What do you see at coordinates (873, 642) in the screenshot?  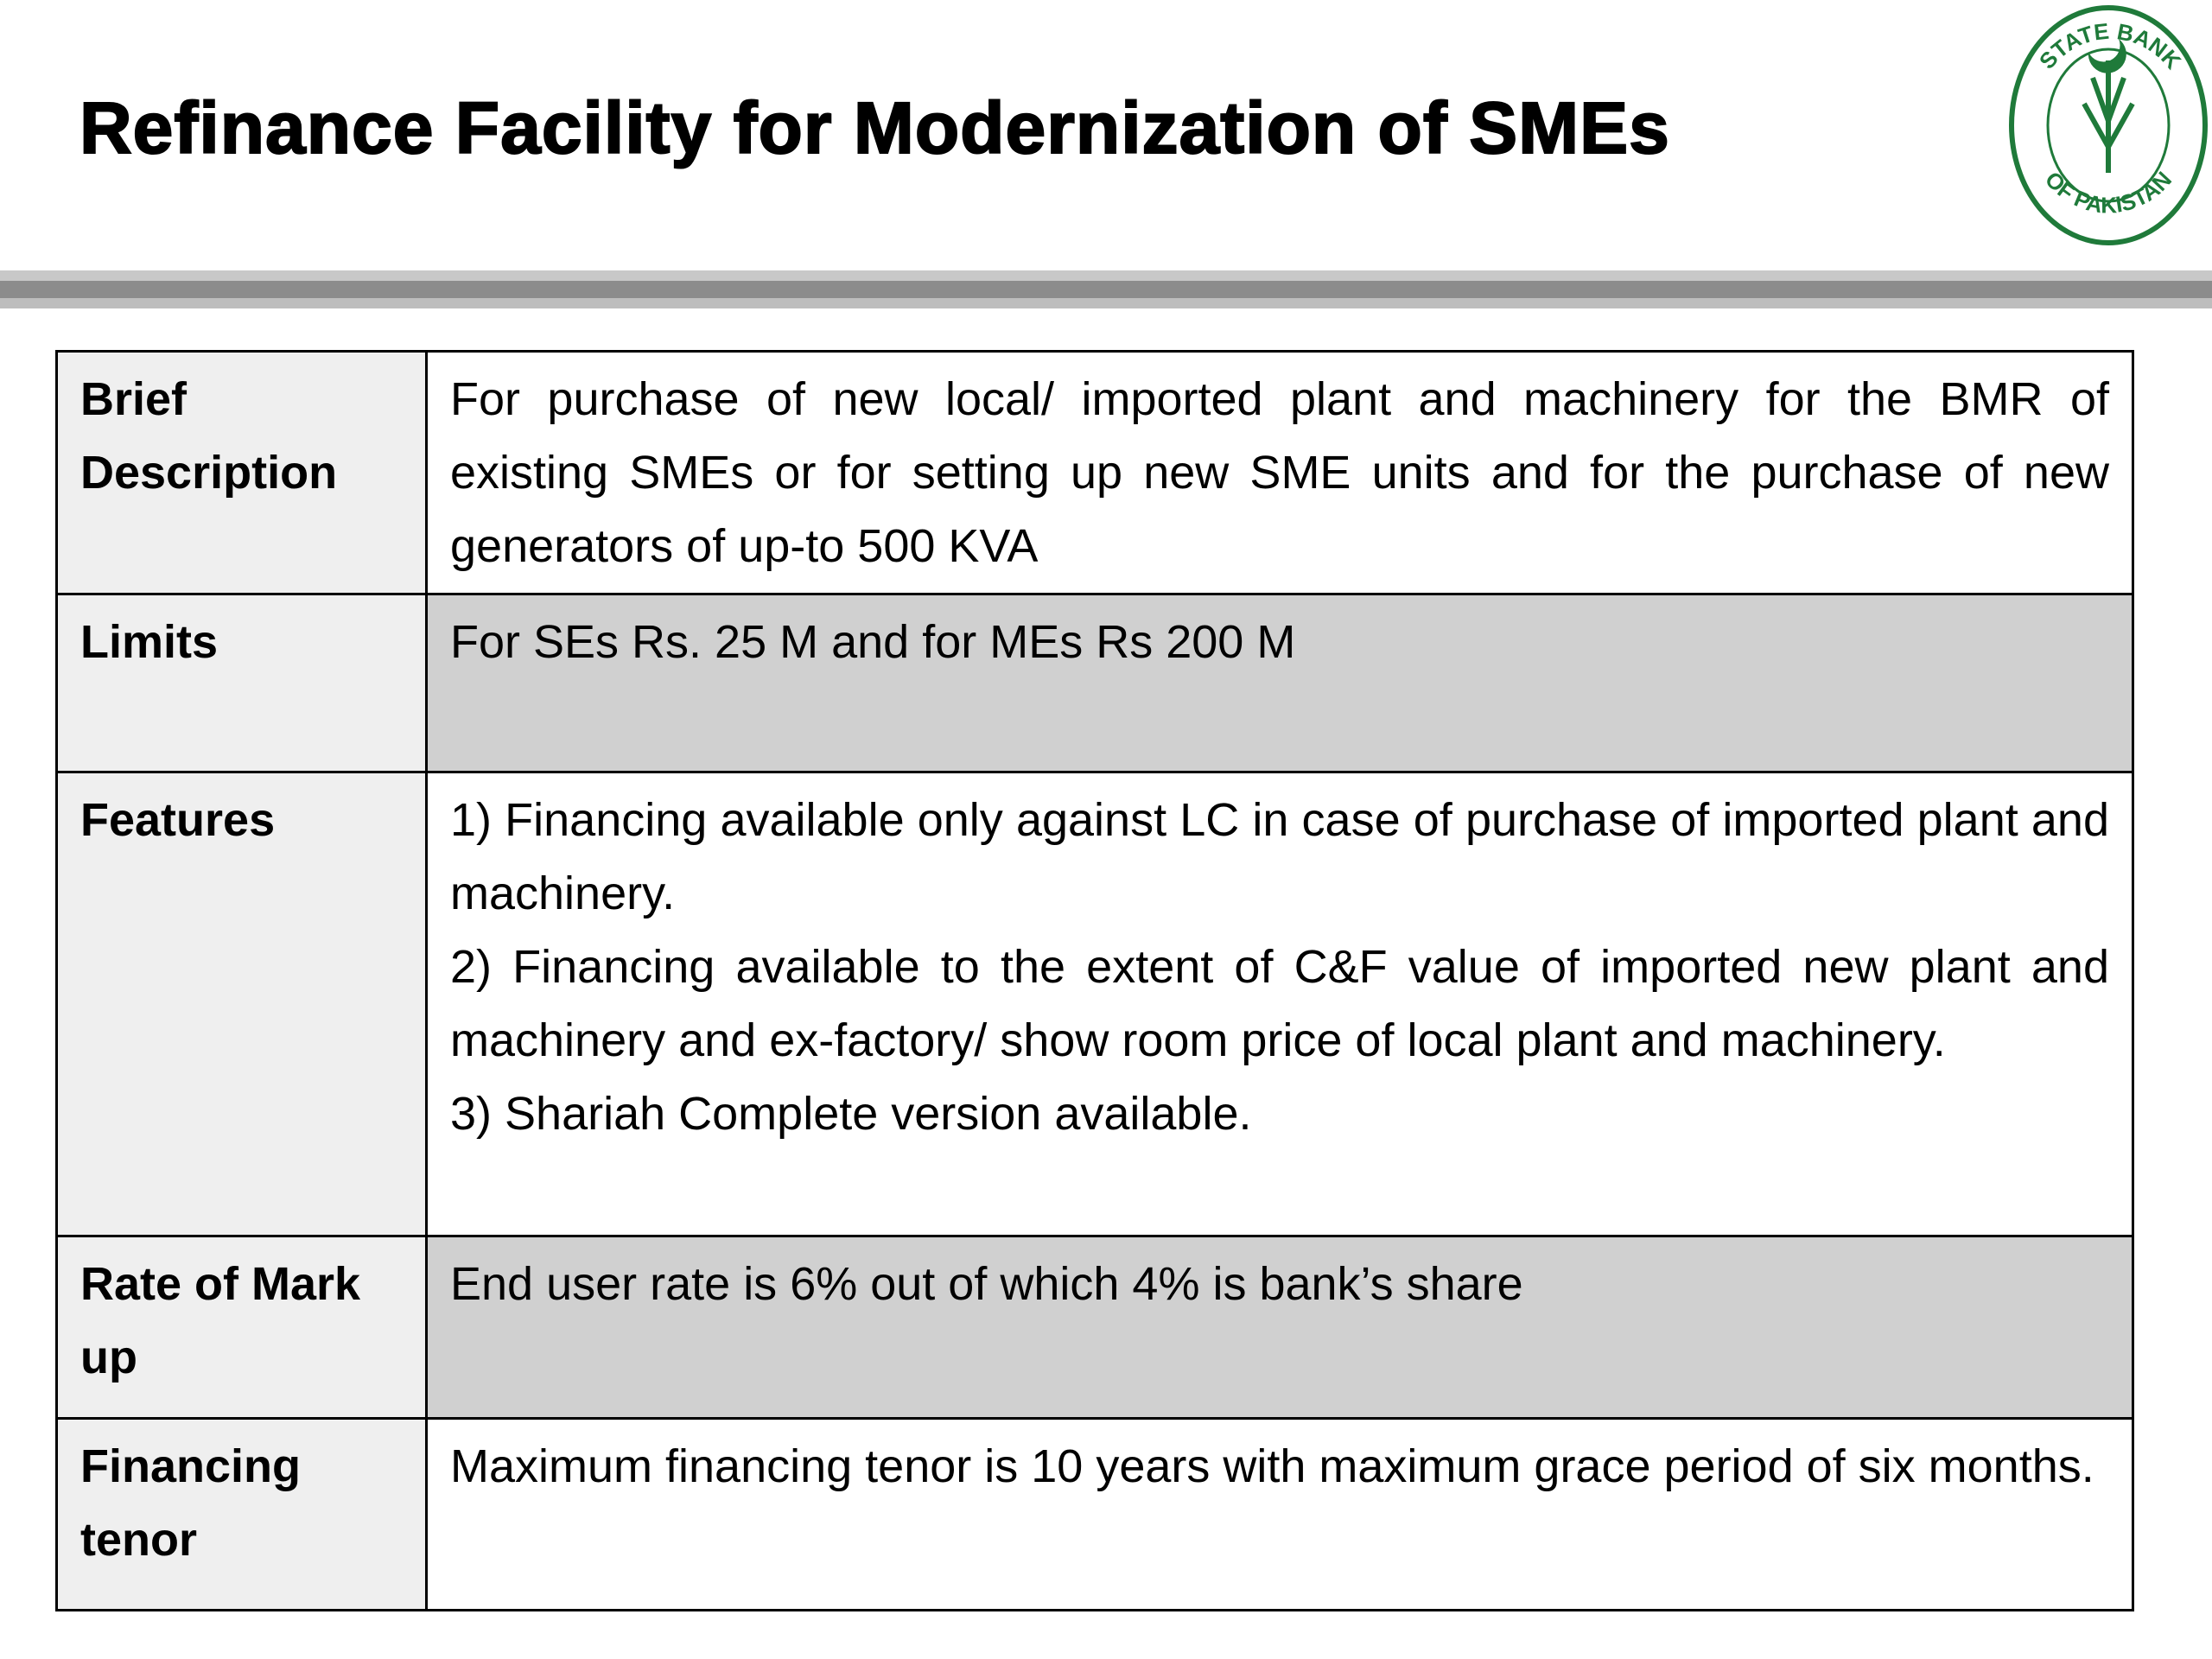 I see `content-line: For SEs Rs. 25 M and for MEs Rs 200 M` at bounding box center [873, 642].